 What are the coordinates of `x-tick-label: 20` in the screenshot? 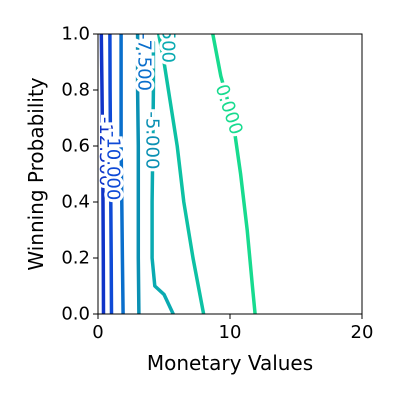 It's located at (362, 332).